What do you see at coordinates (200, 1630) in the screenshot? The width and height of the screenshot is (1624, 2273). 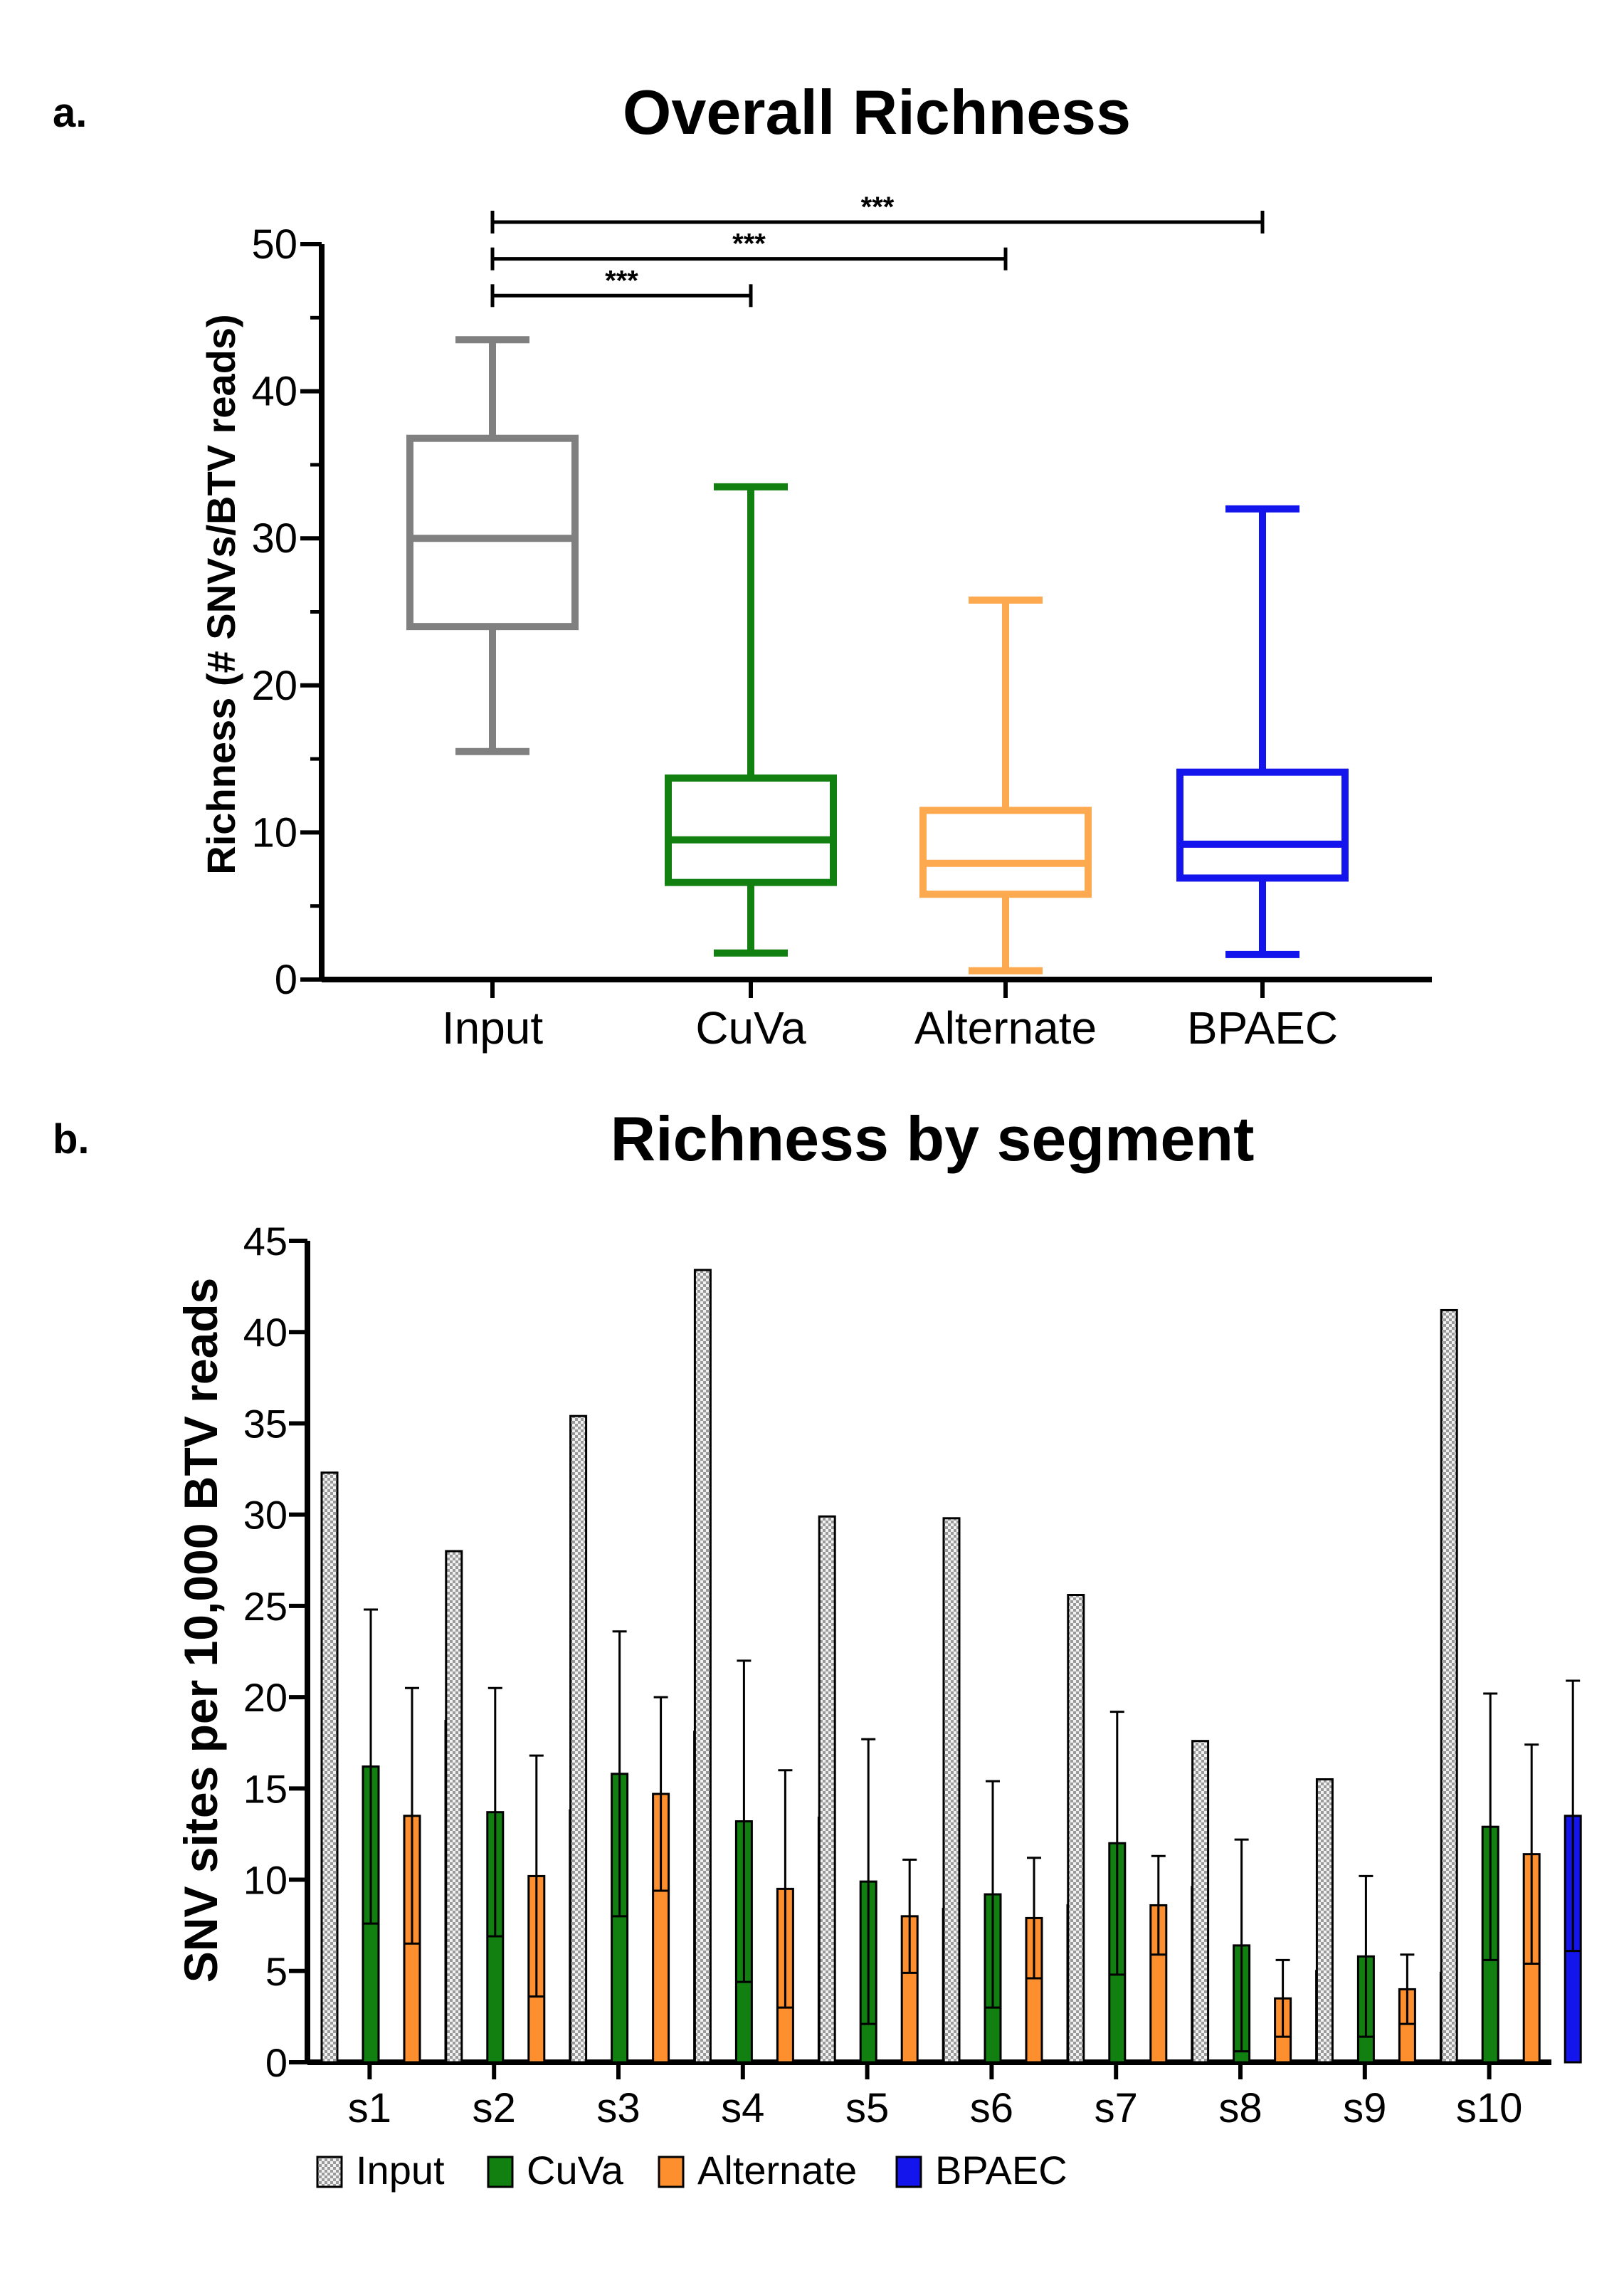 I see `chart-b-ylabel: SNV sites per 10,000 BTV reads` at bounding box center [200, 1630].